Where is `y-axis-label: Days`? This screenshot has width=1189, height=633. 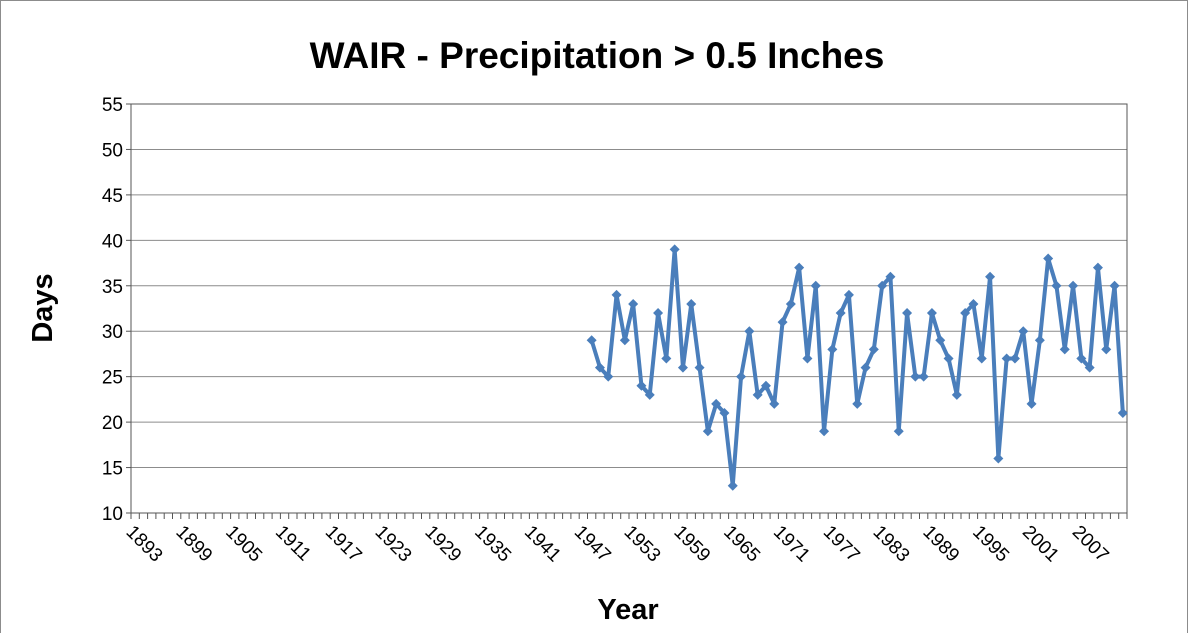
y-axis-label: Days is located at coordinates (43, 307).